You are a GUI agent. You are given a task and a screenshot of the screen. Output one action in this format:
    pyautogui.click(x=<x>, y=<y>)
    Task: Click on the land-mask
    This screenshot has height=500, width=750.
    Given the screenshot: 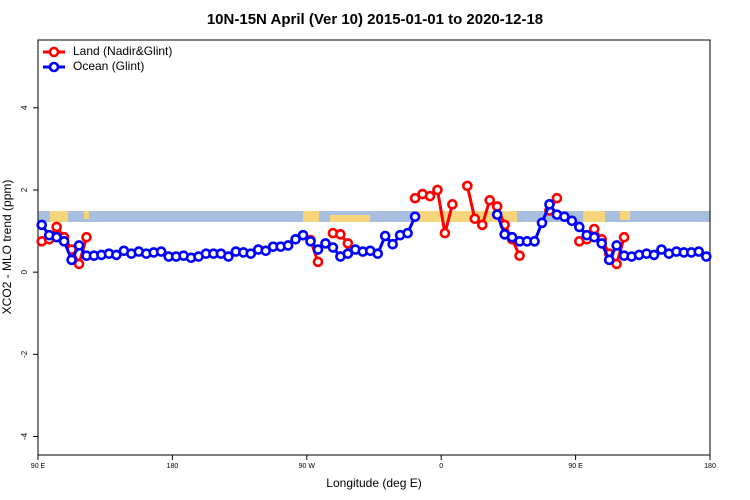 What is the action you would take?
    pyautogui.click(x=374, y=216)
    